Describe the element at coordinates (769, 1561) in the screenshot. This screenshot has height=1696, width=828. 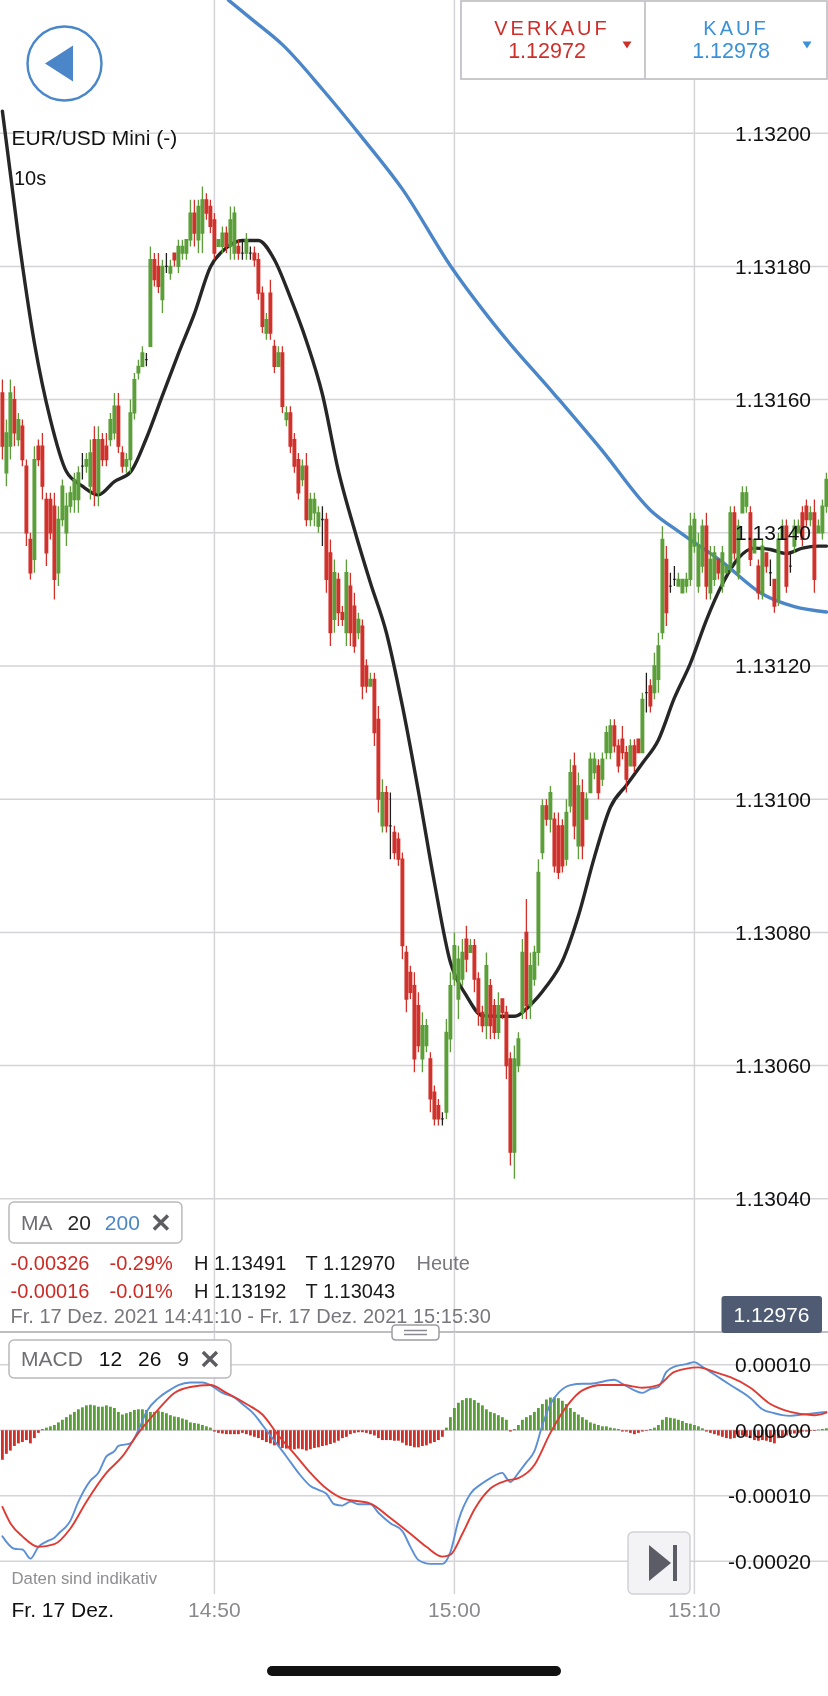
I see `y-tick-label: -0.00020` at that location.